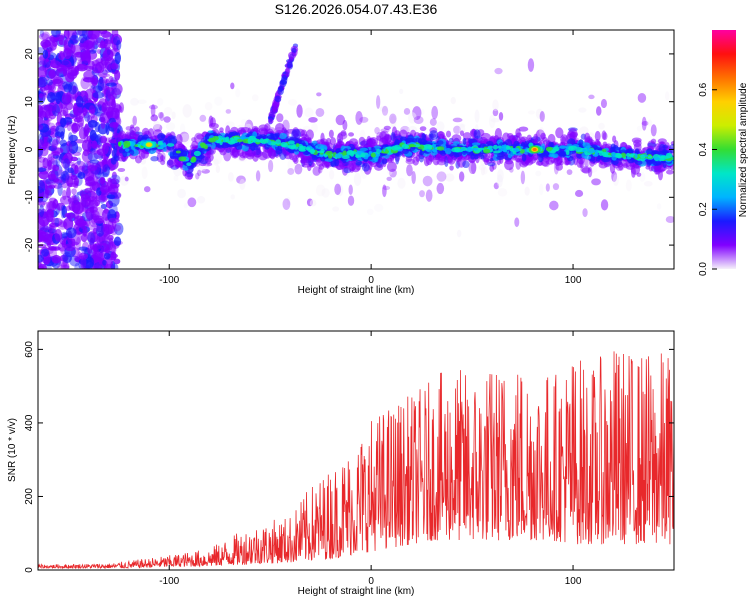 This screenshot has width=750, height=600. Describe the element at coordinates (29, 422) in the screenshot. I see `snr-y-tick-label: 400` at that location.